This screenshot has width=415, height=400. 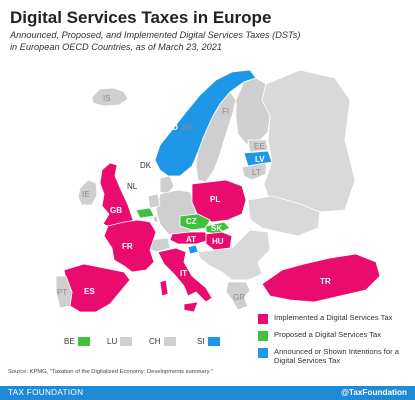 I want to click on map-label-is: IS, so click(x=107, y=98).